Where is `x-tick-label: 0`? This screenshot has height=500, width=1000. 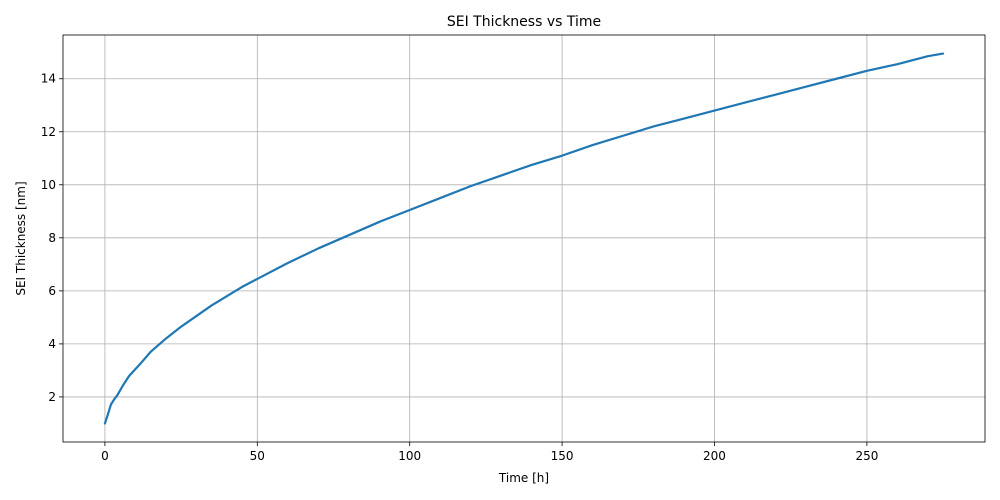
x-tick-label: 0 is located at coordinates (105, 456).